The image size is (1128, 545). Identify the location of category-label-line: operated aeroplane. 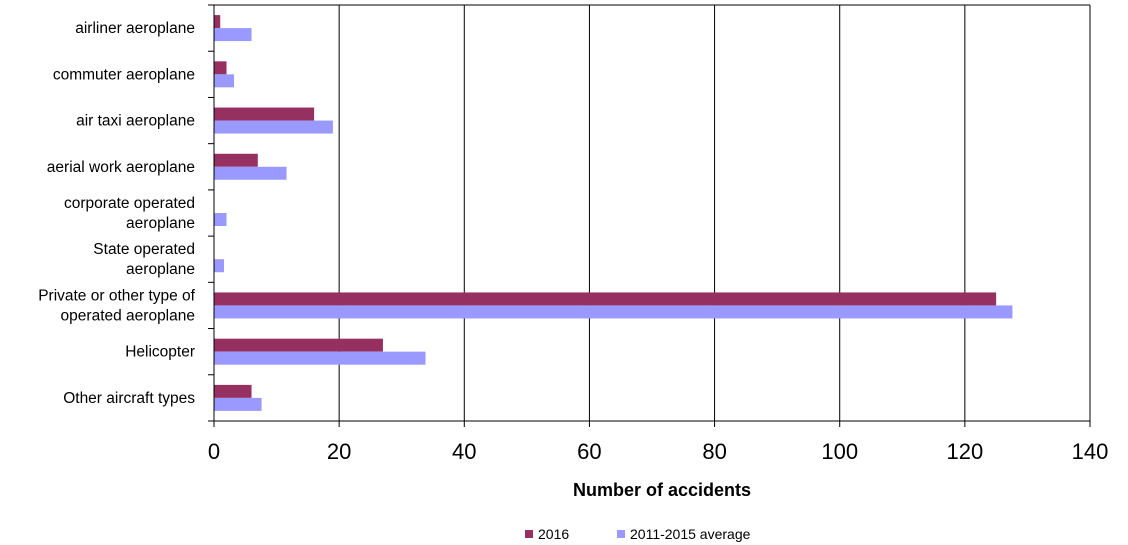
(128, 315).